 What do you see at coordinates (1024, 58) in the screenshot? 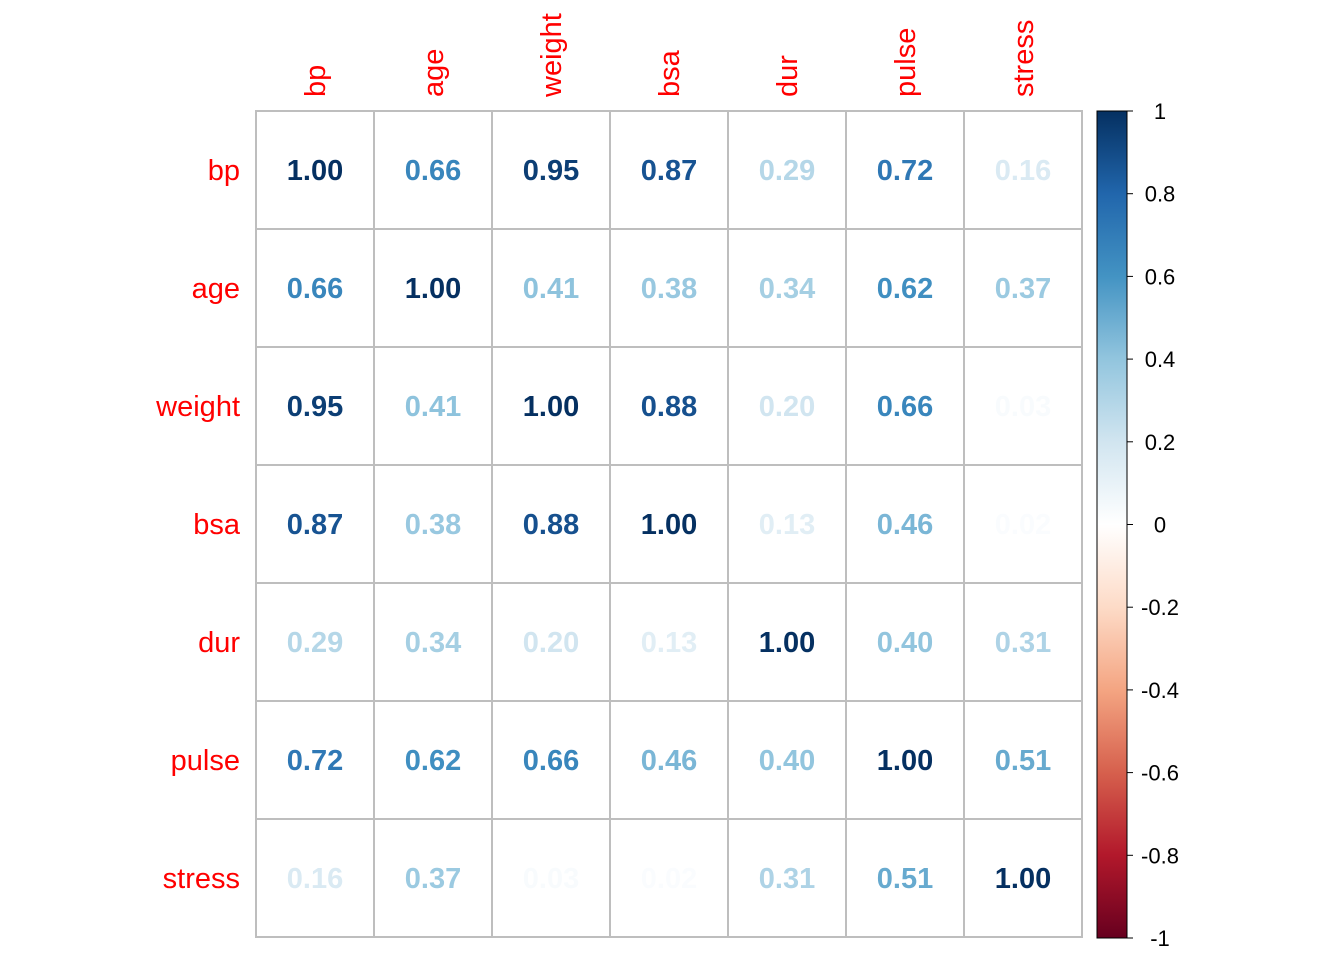
I see `column-label-stress: stress` at bounding box center [1024, 58].